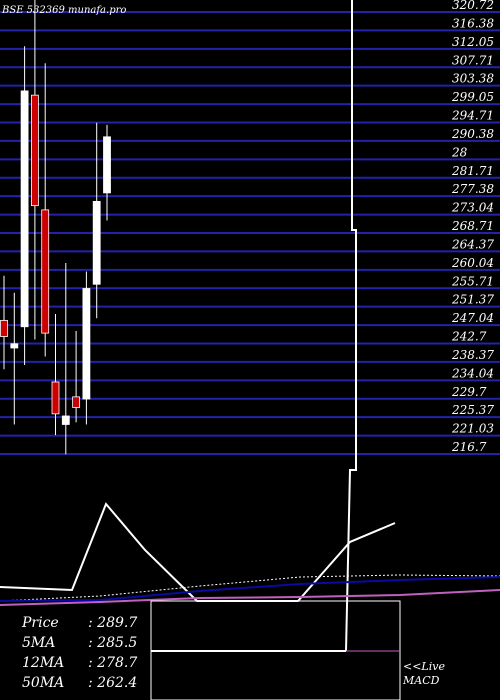 The height and width of the screenshot is (700, 500). What do you see at coordinates (473, 42) in the screenshot?
I see `price-tick-label: 312.05` at bounding box center [473, 42].